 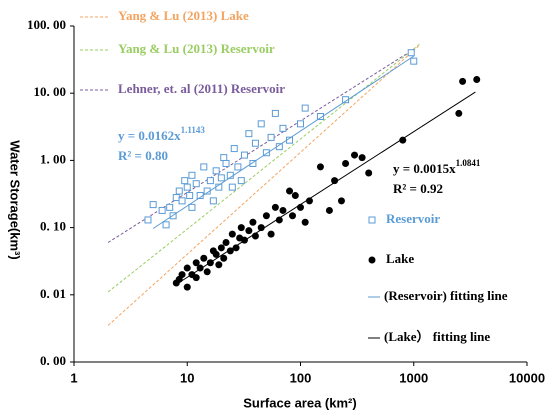 I want to click on legend-label: Yang & Lu (2013) Lake, so click(x=183, y=15).